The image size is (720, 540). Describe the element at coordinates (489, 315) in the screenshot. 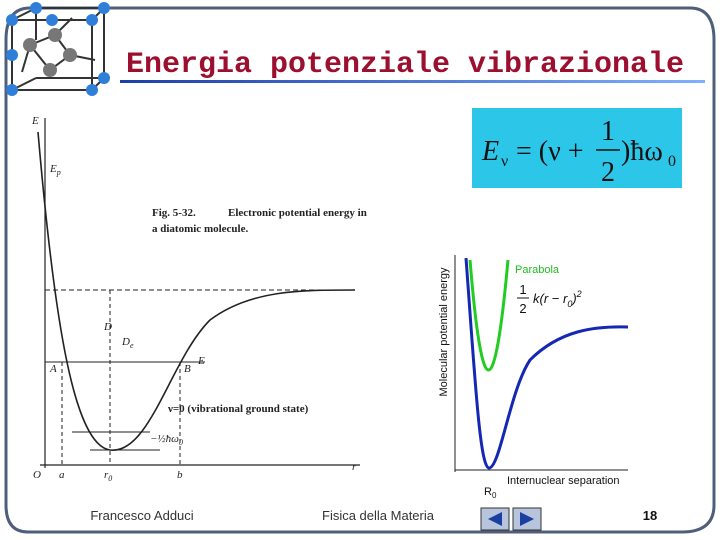

I see `parabola-curve` at that location.